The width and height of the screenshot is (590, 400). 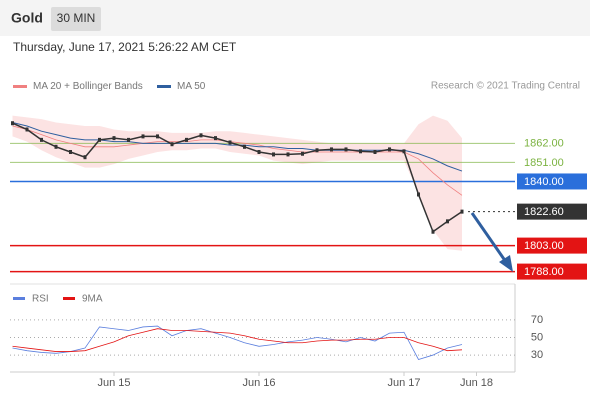 What do you see at coordinates (491, 242) in the screenshot?
I see `forecast-arrow` at bounding box center [491, 242].